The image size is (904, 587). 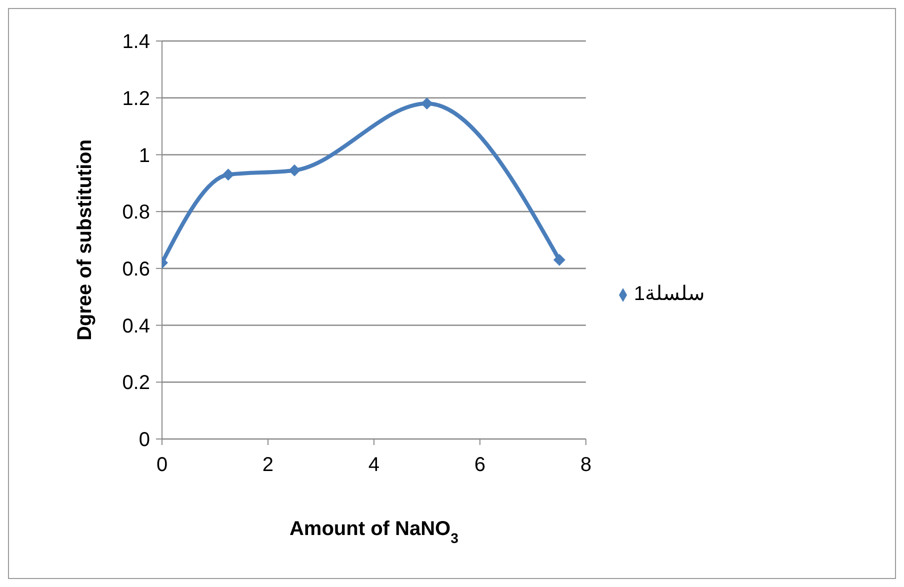 I want to click on x-tick-label: 8, so click(x=586, y=465).